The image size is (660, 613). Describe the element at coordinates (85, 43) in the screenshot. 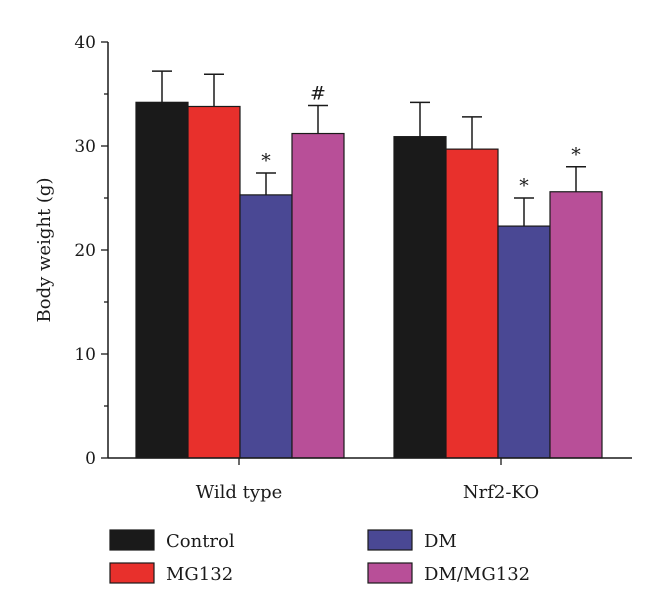

I see `y-tick-label: 40` at that location.